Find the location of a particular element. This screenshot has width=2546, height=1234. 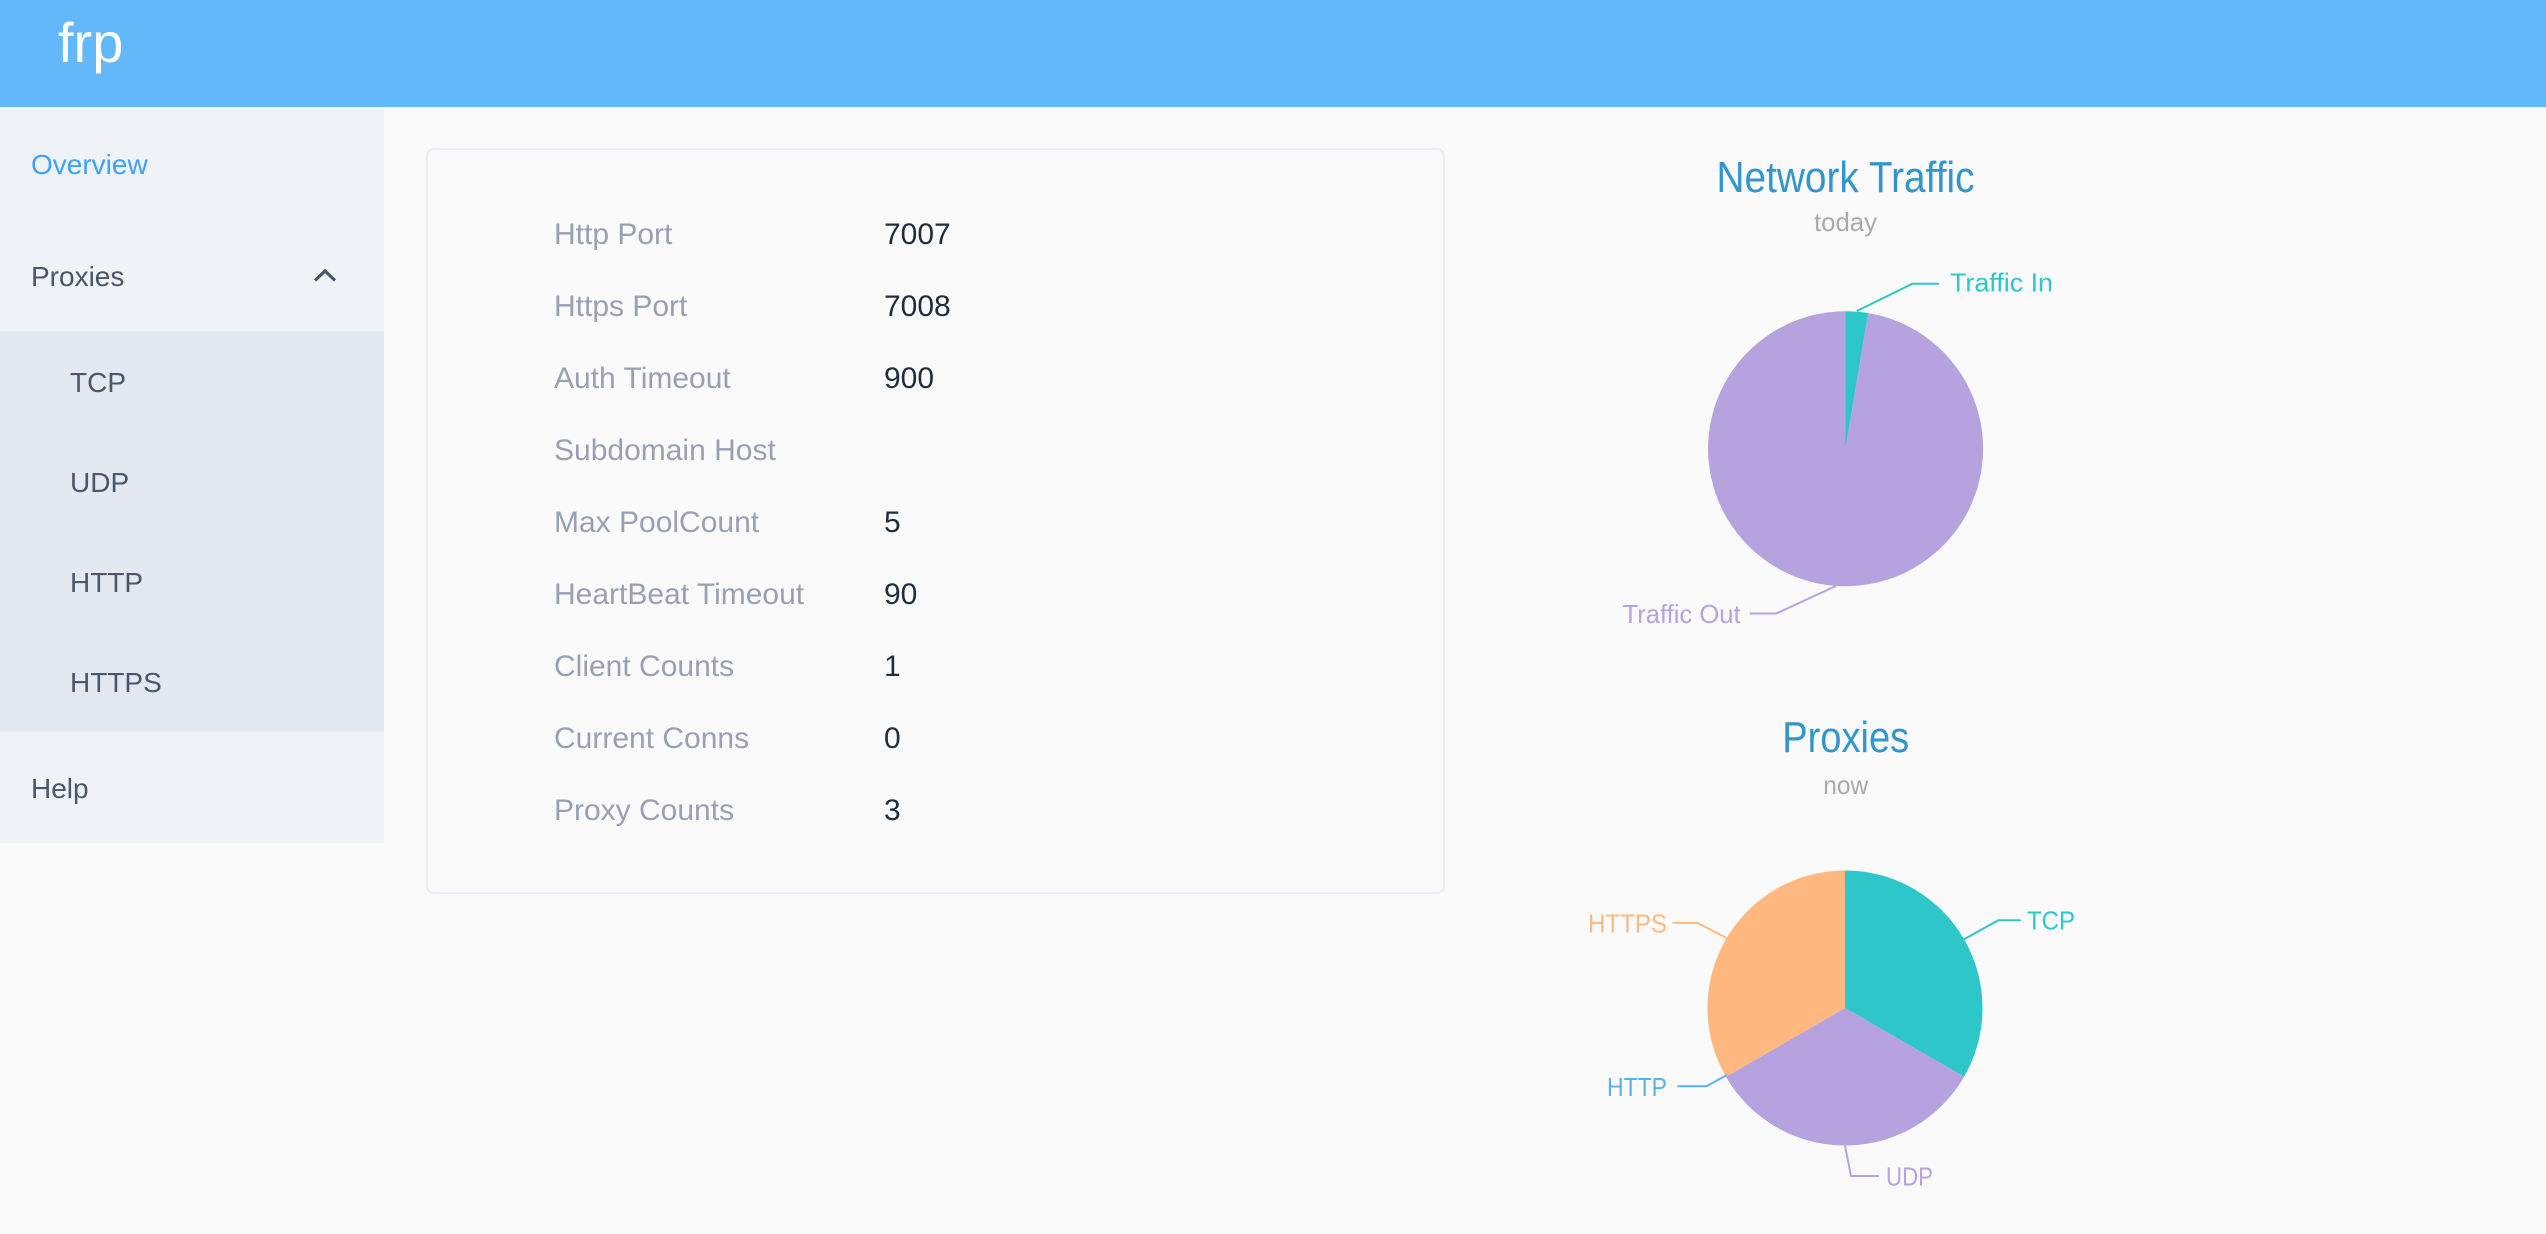

svg-text: now is located at coordinates (1845, 785).